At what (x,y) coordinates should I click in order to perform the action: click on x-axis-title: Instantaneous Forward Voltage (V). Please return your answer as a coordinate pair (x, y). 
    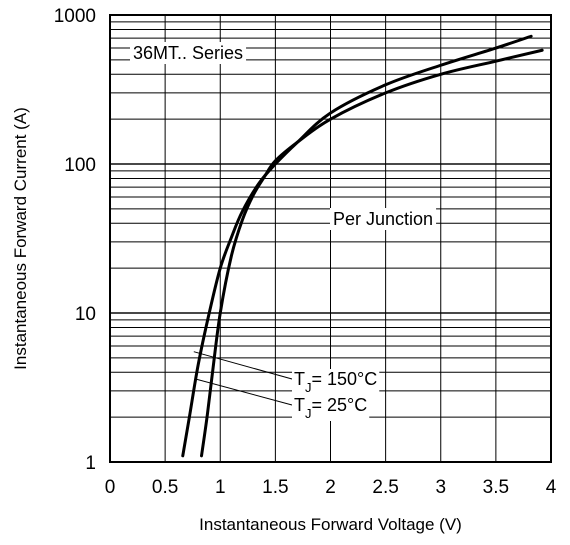
    Looking at the image, I should click on (330, 524).